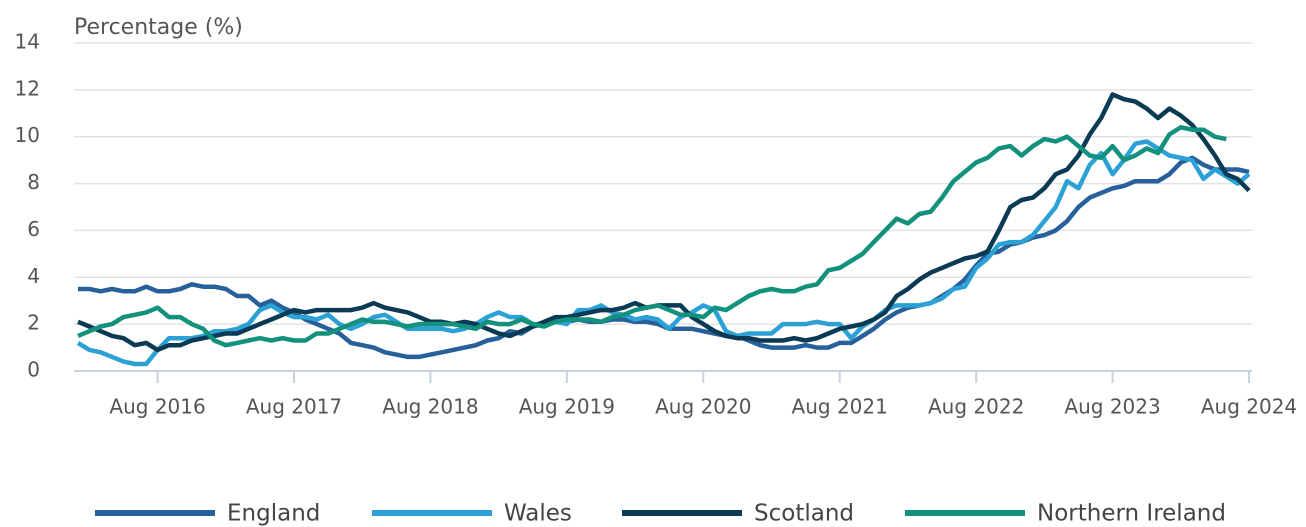 The width and height of the screenshot is (1306, 527). I want to click on legend-text: Wales, so click(538, 514).